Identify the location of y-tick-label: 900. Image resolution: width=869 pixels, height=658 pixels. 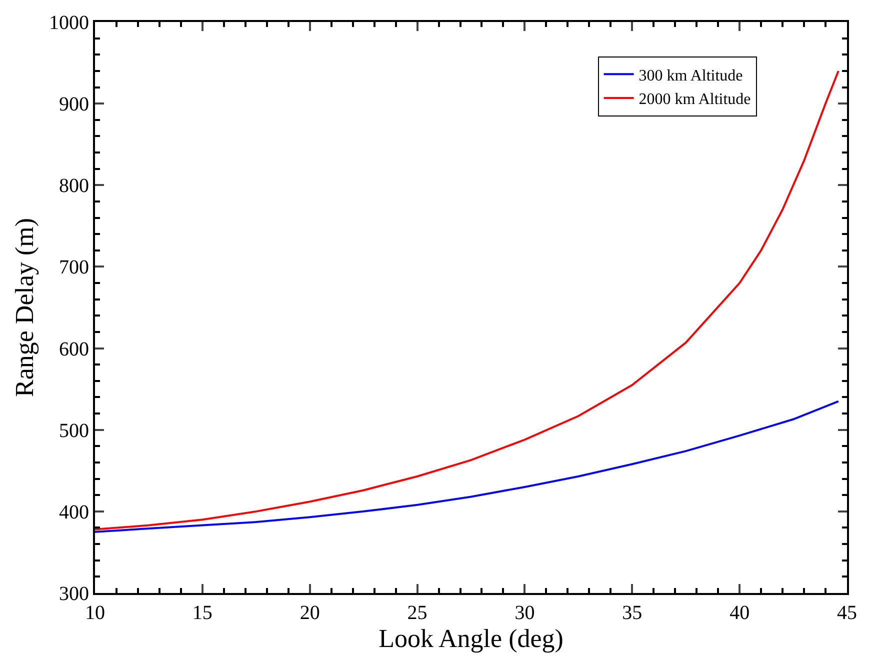
(74, 105).